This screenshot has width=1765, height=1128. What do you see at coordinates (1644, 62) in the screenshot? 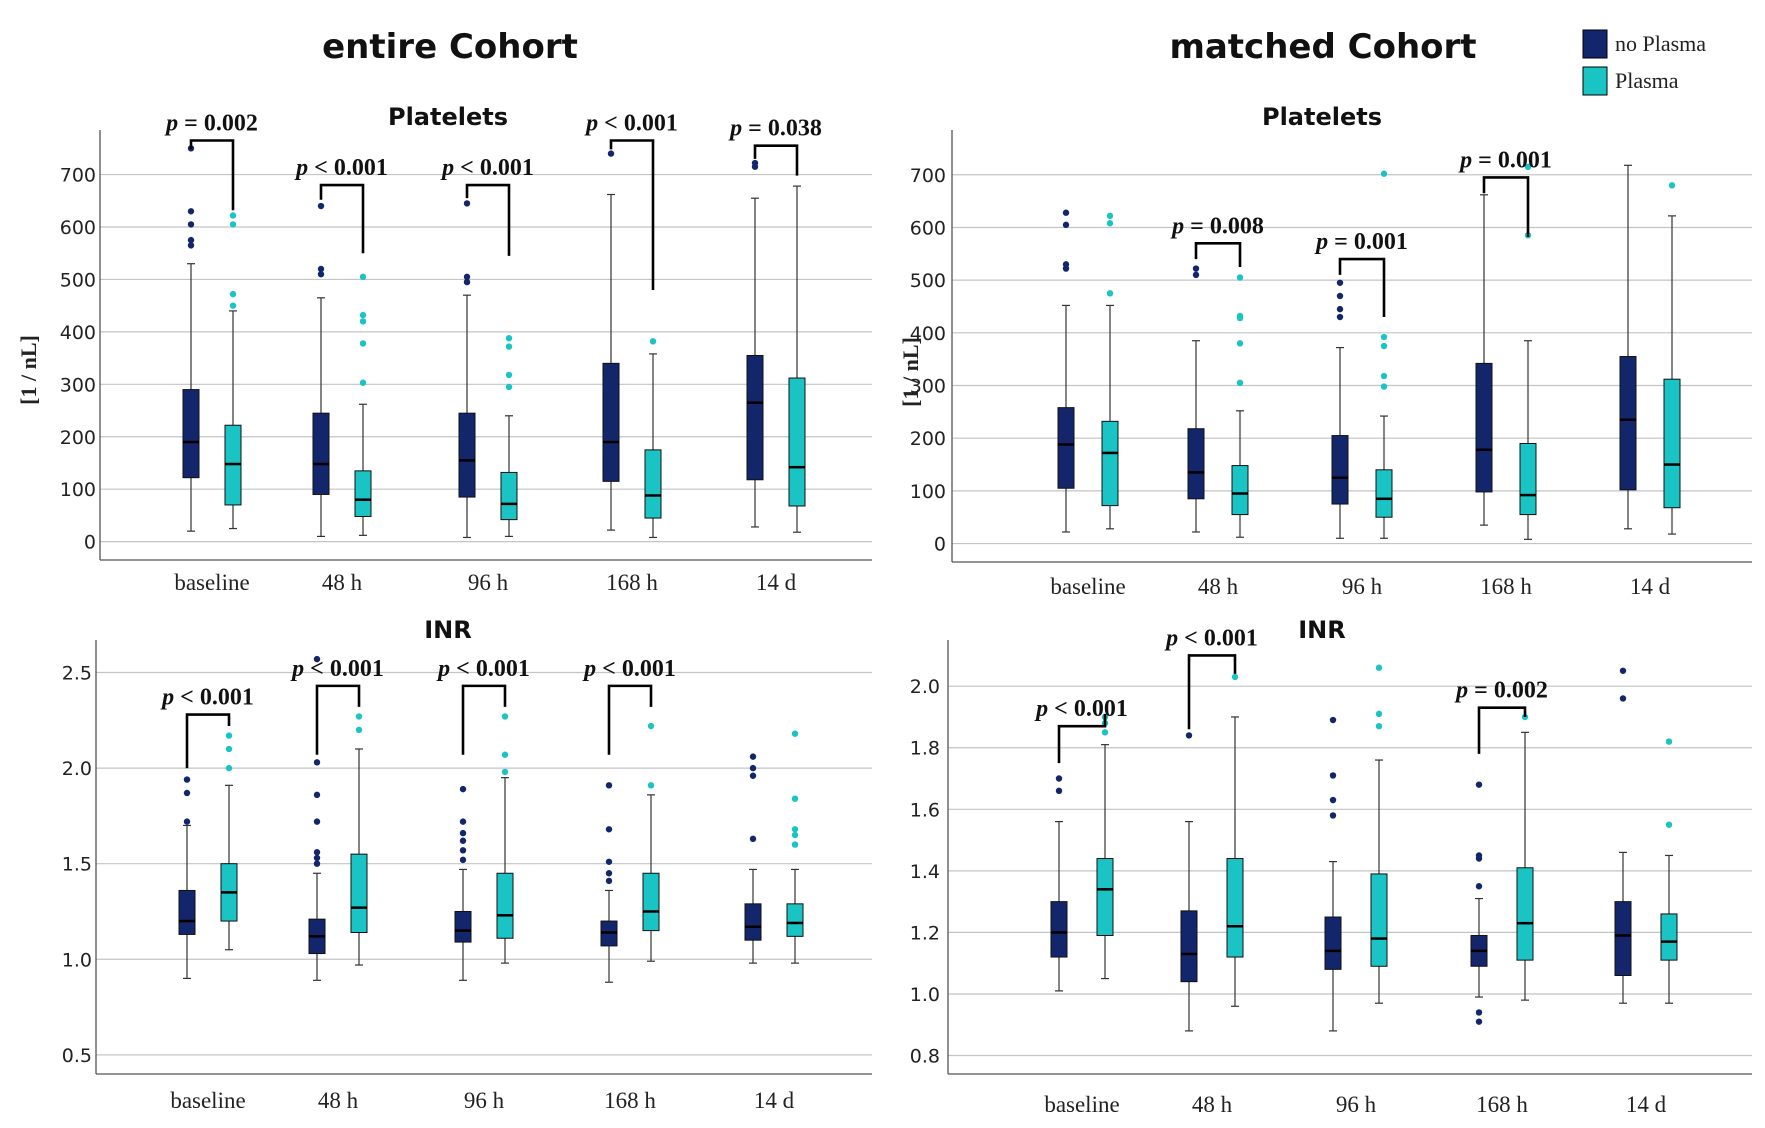
I see `legend: no Plasma Plasma` at bounding box center [1644, 62].